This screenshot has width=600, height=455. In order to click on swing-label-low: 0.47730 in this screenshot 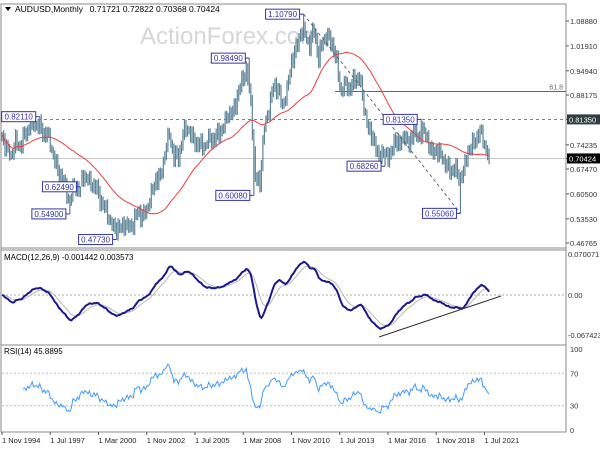, I will do `click(95, 240)`.